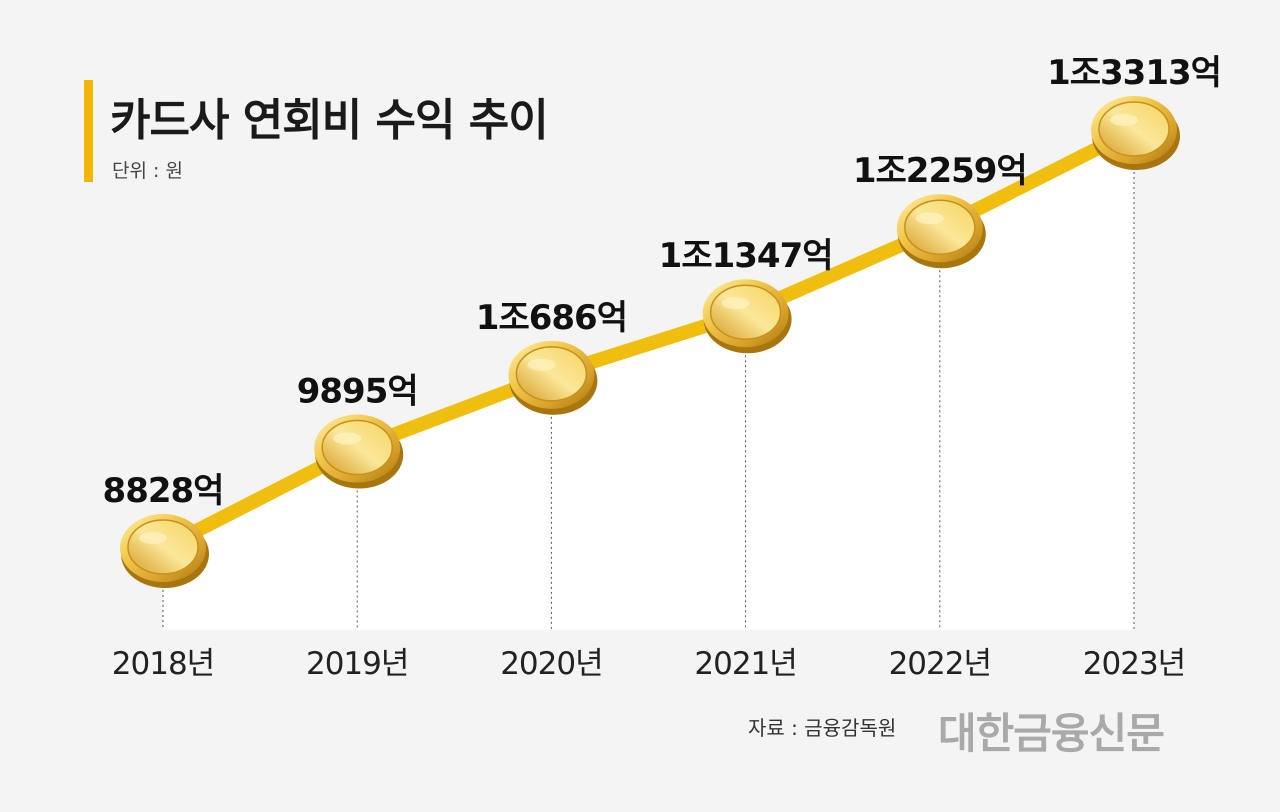  I want to click on data-label: 8828억, so click(163, 491).